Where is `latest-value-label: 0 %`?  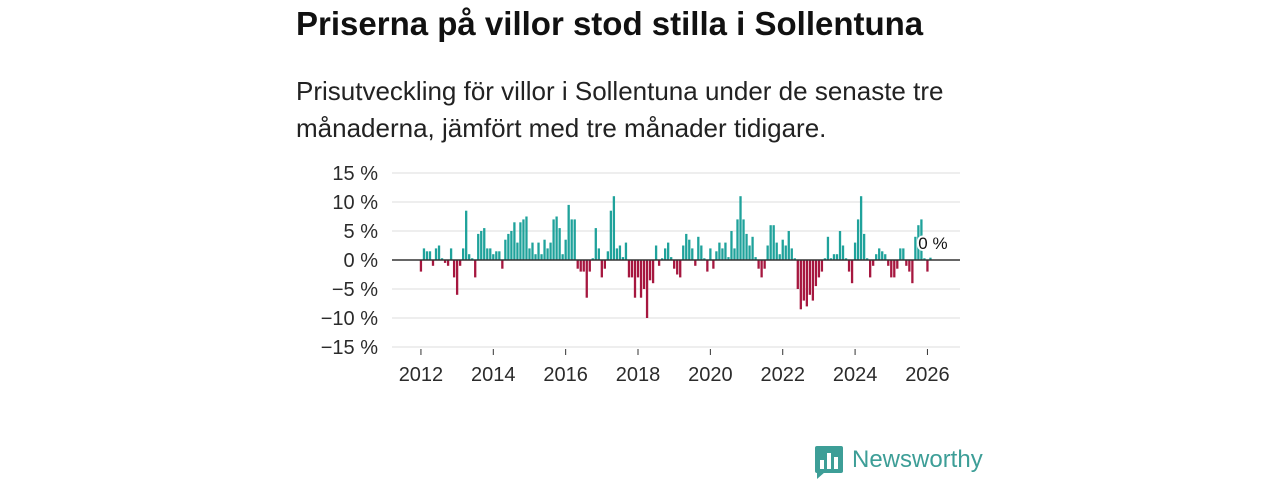
latest-value-label: 0 % is located at coordinates (932, 243).